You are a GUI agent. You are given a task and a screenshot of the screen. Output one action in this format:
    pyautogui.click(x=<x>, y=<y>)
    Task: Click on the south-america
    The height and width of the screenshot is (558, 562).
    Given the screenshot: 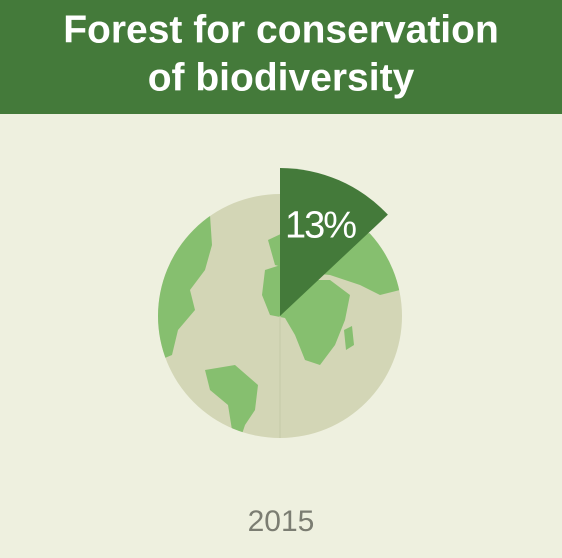 What is the action you would take?
    pyautogui.click(x=231, y=401)
    